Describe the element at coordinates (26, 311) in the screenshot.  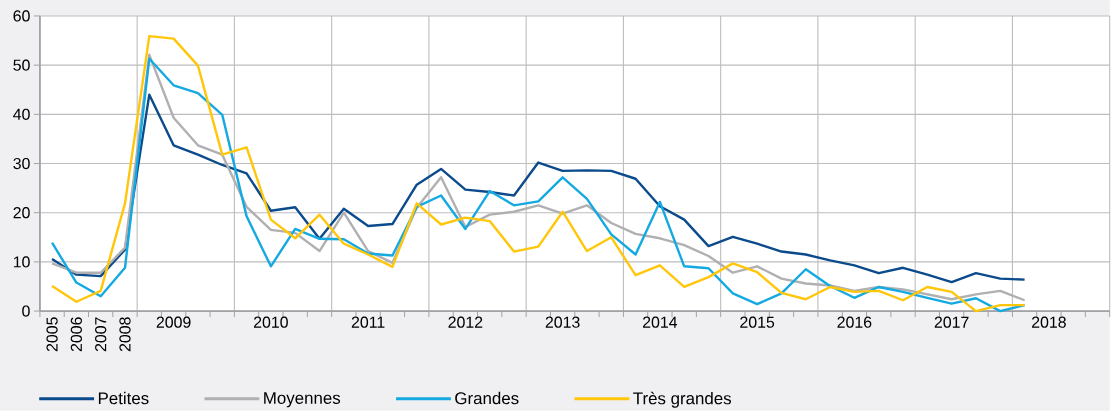
I see `y-tick-label: 0` at that location.